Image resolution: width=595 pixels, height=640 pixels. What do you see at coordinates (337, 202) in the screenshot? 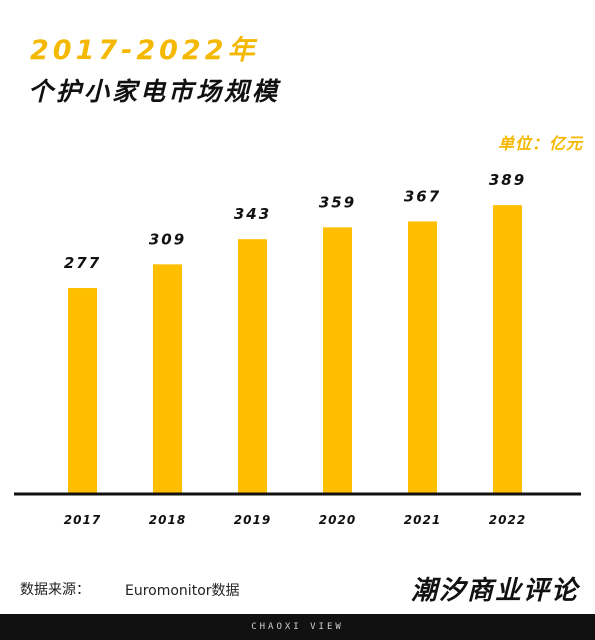
I see `data-label-2020: 359` at bounding box center [337, 202].